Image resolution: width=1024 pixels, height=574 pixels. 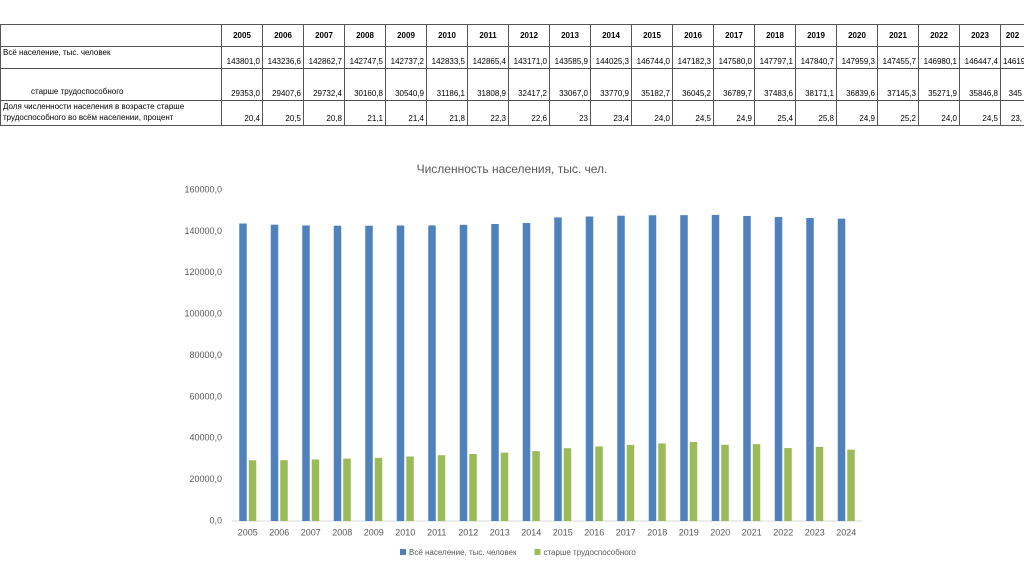 What do you see at coordinates (111, 35) in the screenshot?
I see `corner-cell` at bounding box center [111, 35].